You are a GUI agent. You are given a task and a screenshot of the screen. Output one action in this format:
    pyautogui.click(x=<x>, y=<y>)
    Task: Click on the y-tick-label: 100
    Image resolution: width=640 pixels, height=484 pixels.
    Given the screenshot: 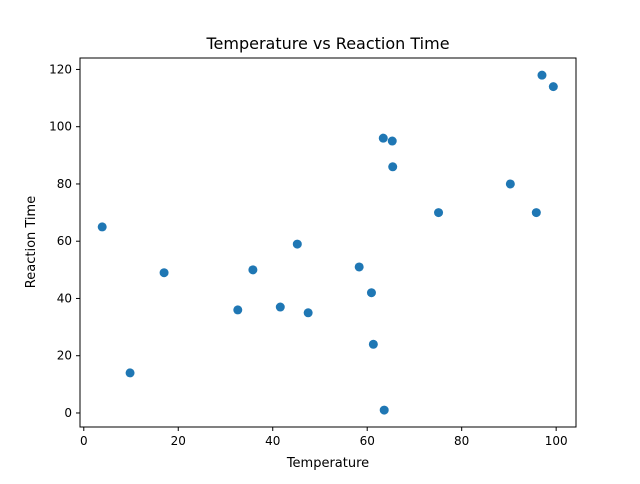 What is the action you would take?
    pyautogui.click(x=60, y=127)
    